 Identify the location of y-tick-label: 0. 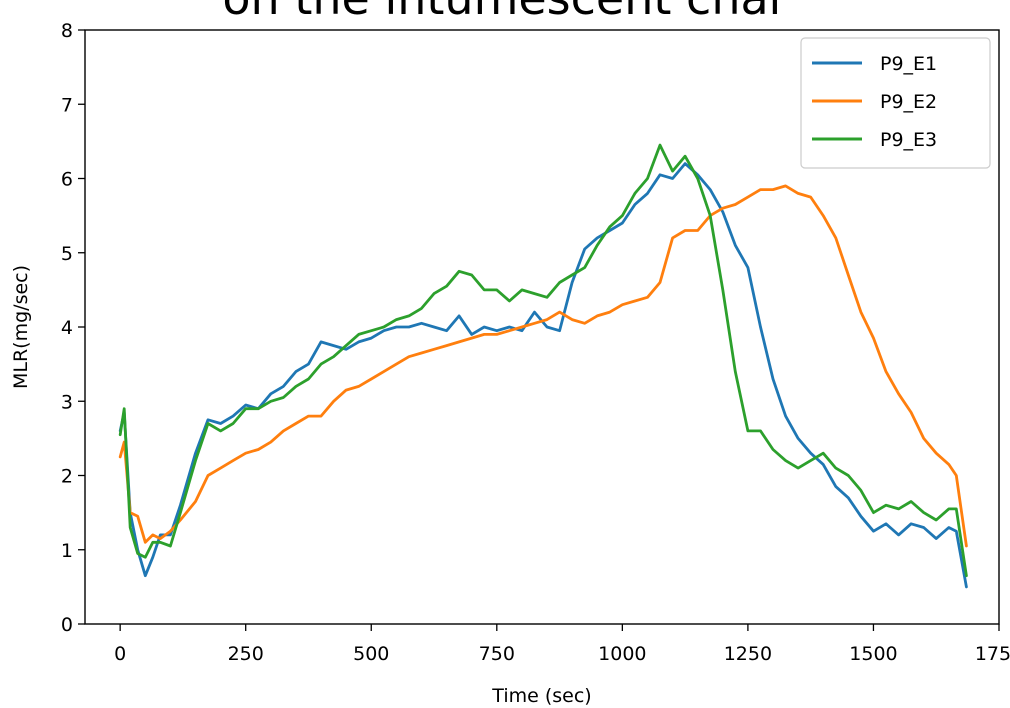
(67, 625).